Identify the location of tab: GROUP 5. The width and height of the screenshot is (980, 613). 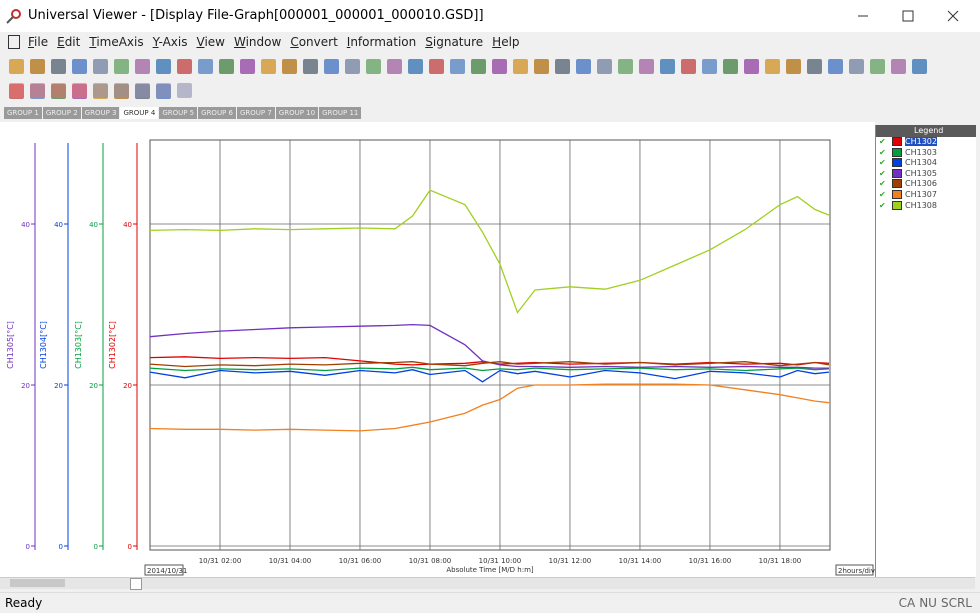
(178, 113).